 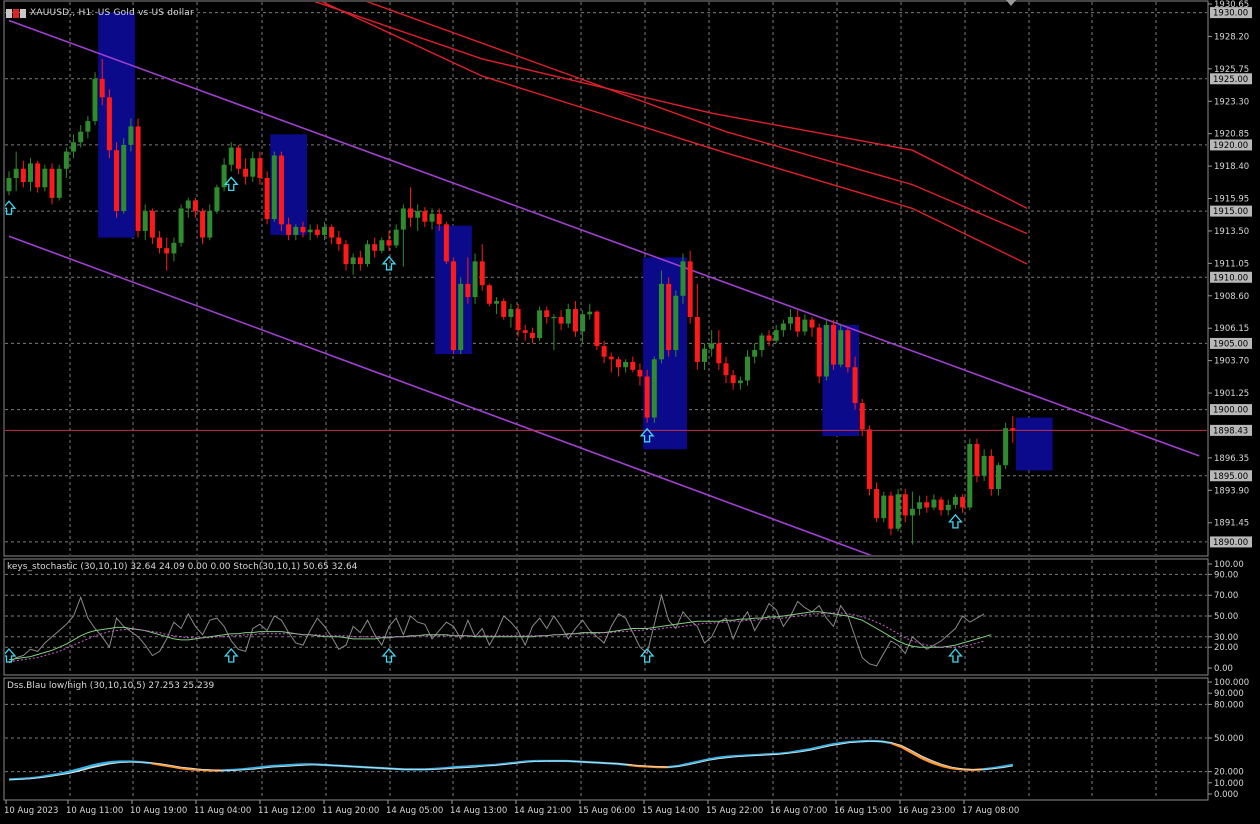 What do you see at coordinates (647, 655) in the screenshot?
I see `buy-signal-arrow` at bounding box center [647, 655].